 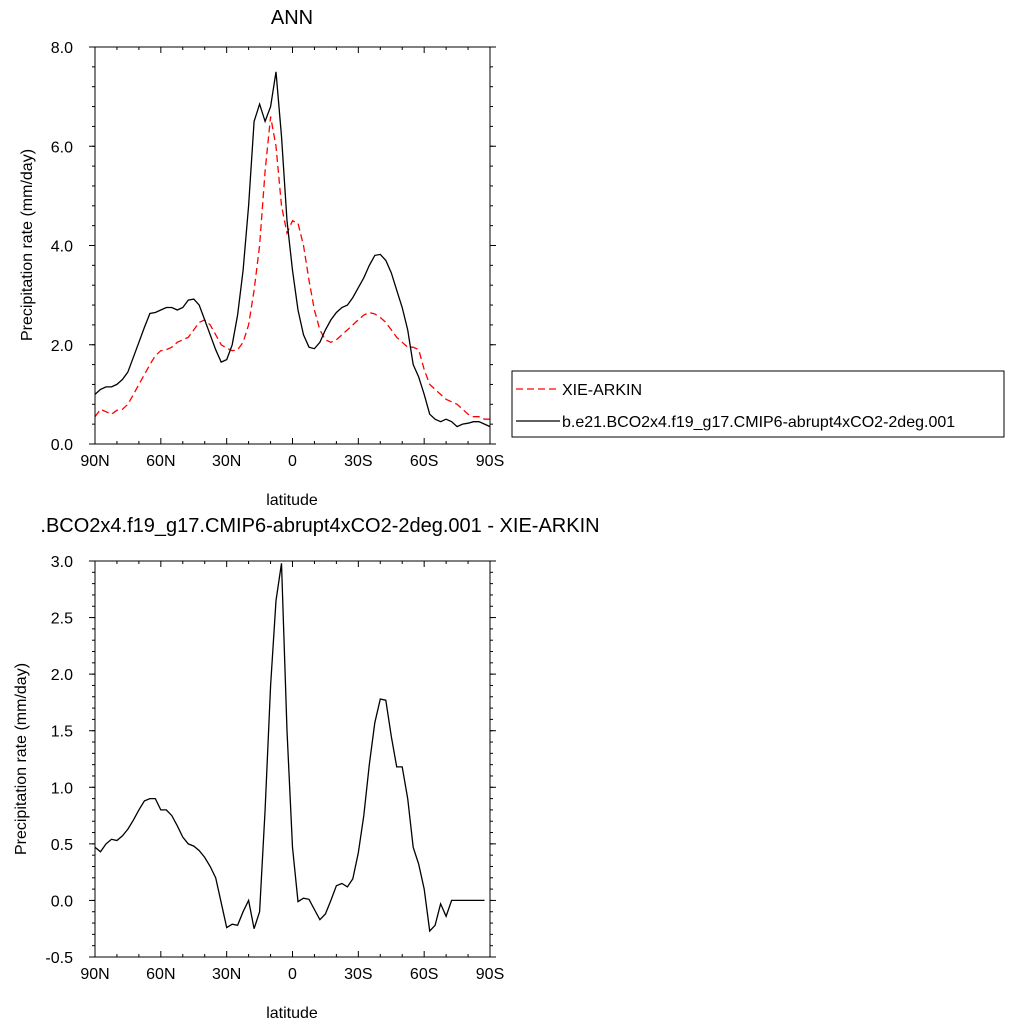 What do you see at coordinates (62, 147) in the screenshot?
I see `y-tick-label: 6.0` at bounding box center [62, 147].